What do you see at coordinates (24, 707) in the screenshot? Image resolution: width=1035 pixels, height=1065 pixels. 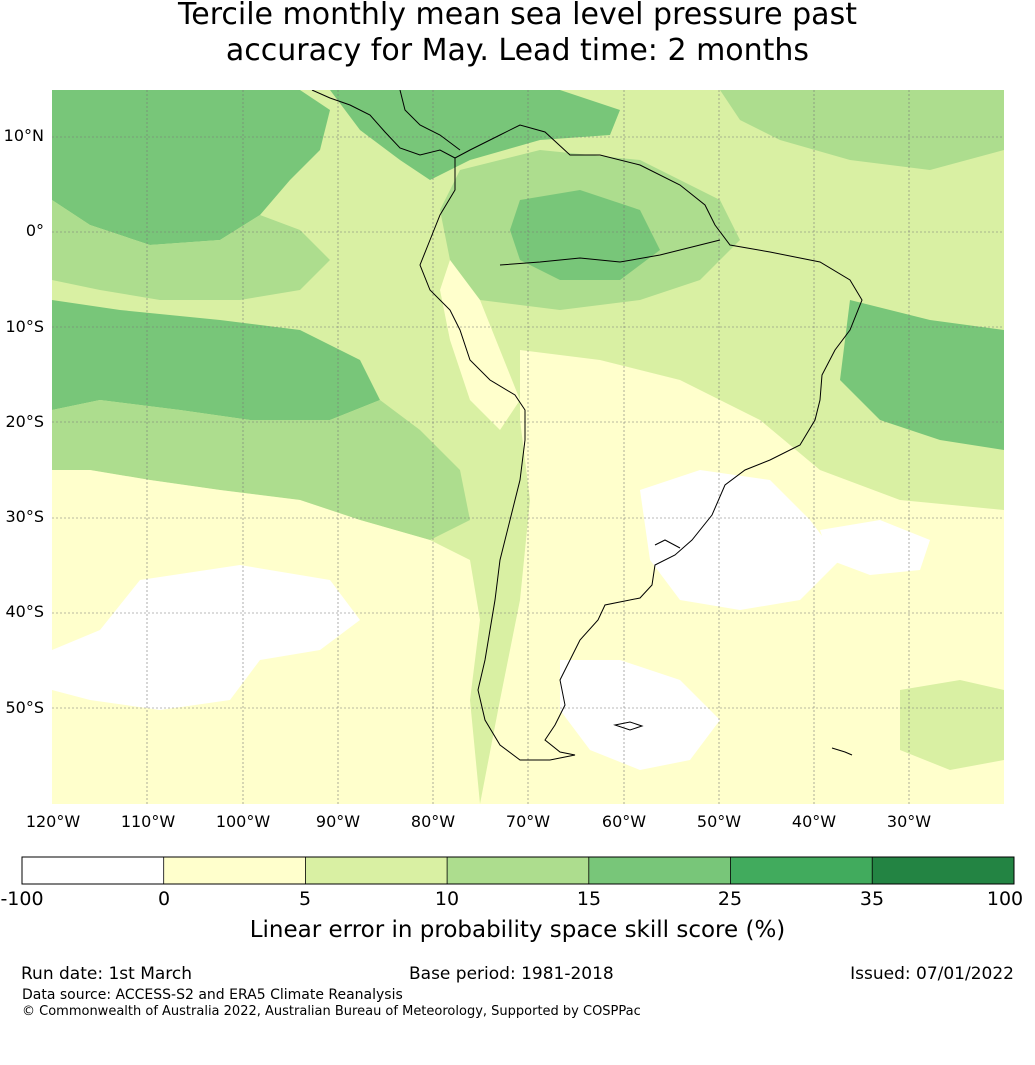 I see `lat-label-50s: 50°S` at bounding box center [24, 707].